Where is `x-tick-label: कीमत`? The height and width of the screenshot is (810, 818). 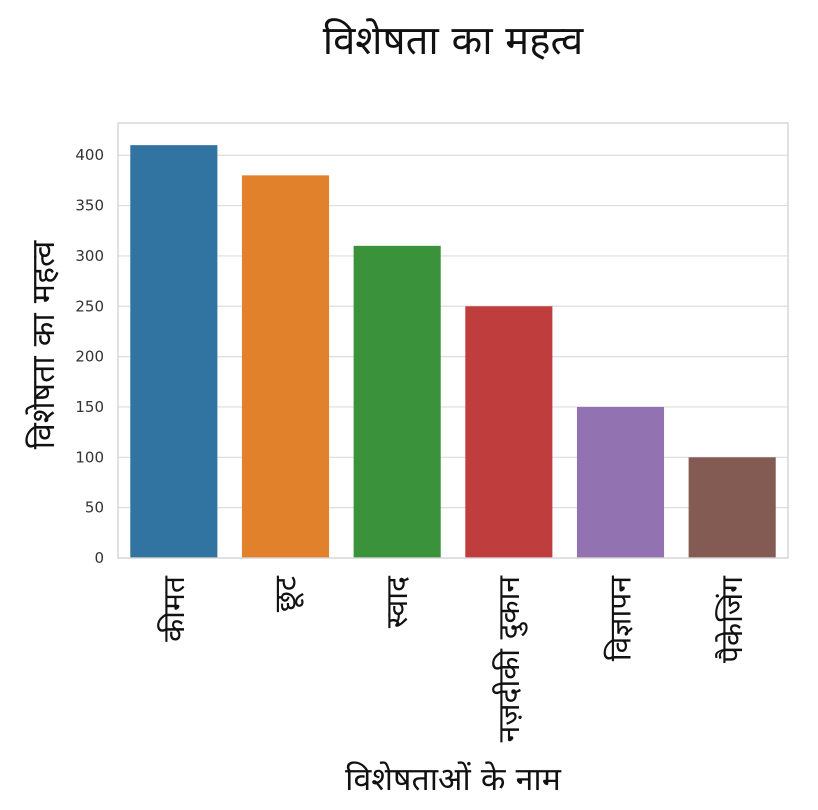
x-tick-label: कीमत is located at coordinates (174, 608).